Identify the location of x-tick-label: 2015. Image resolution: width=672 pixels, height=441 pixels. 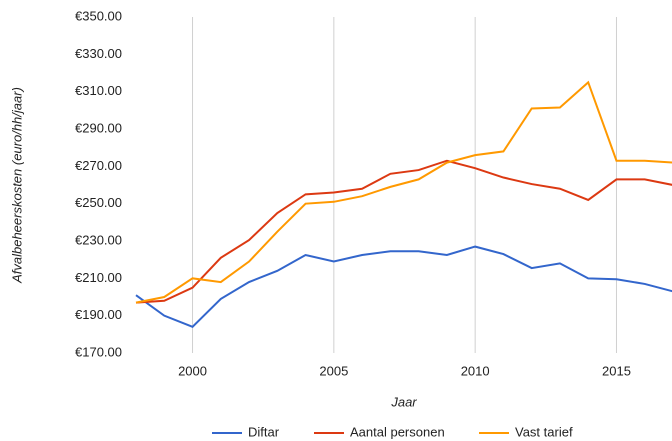
(616, 370).